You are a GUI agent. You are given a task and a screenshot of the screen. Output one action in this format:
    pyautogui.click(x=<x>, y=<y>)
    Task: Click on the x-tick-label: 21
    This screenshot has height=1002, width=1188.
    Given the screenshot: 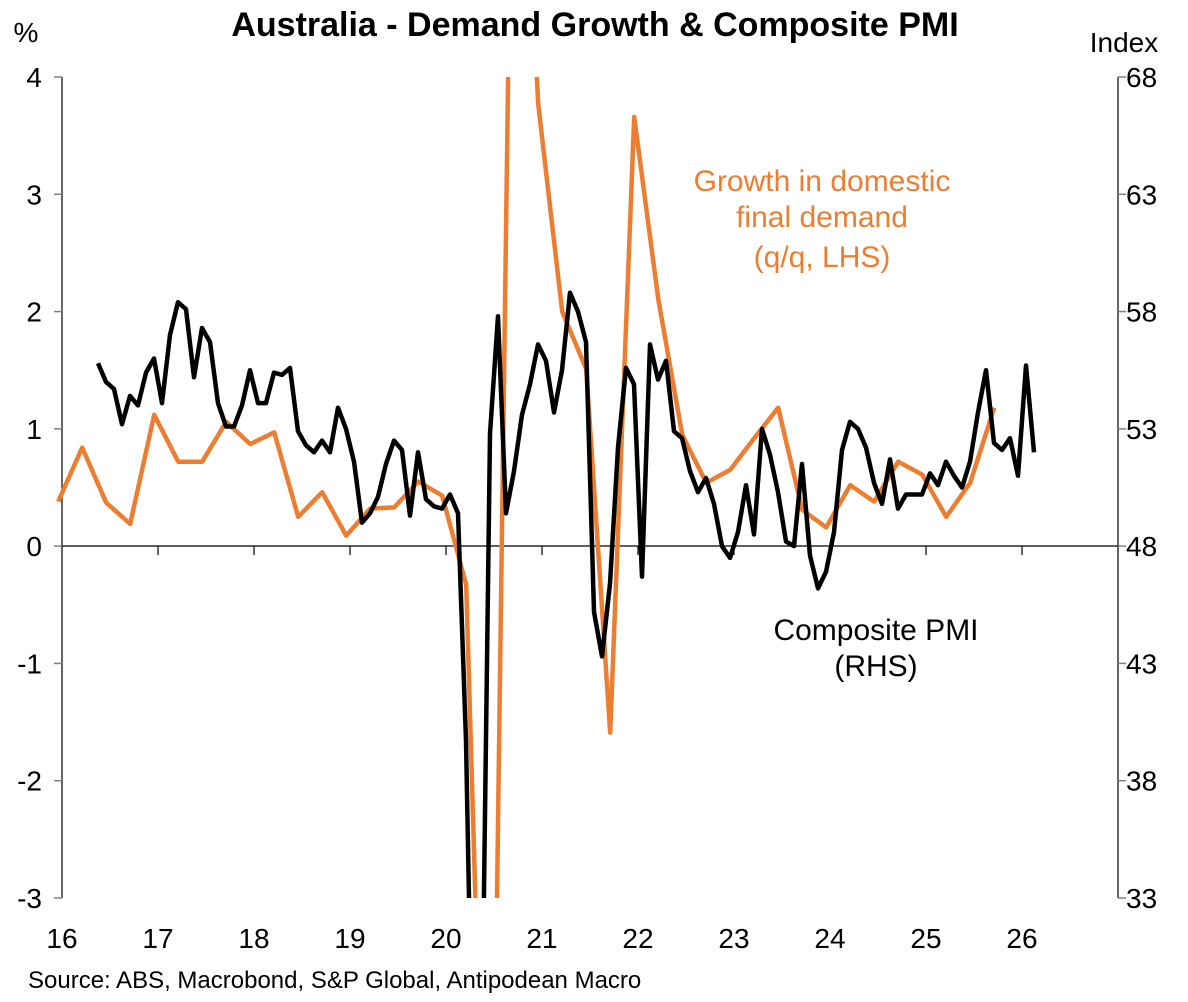 What is the action you would take?
    pyautogui.click(x=541, y=938)
    